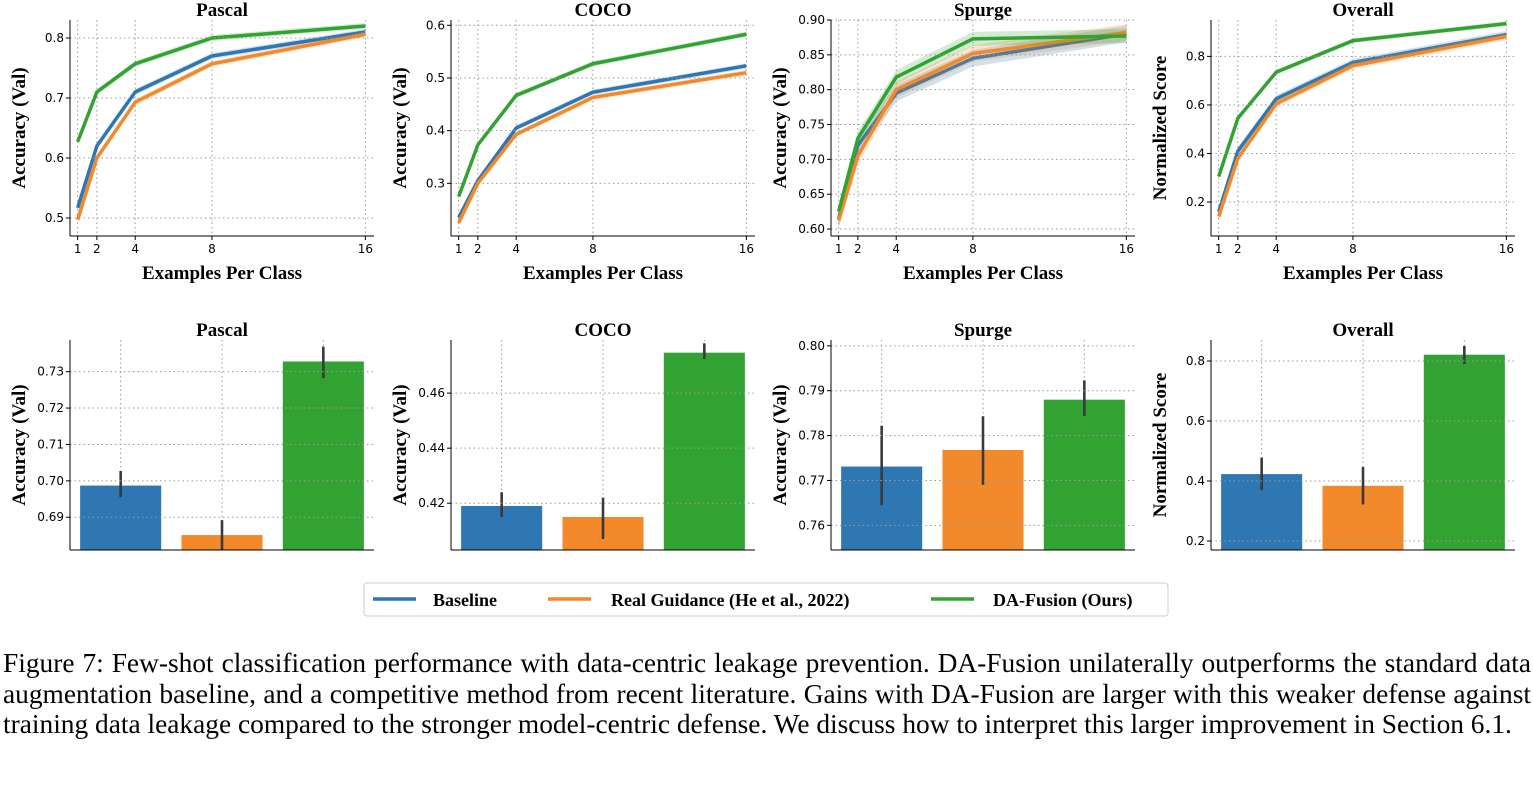 Image resolution: width=1533 pixels, height=806 pixels. I want to click on legend-label-real-guidance: Real Guidance (He et al., 2022), so click(730, 600).